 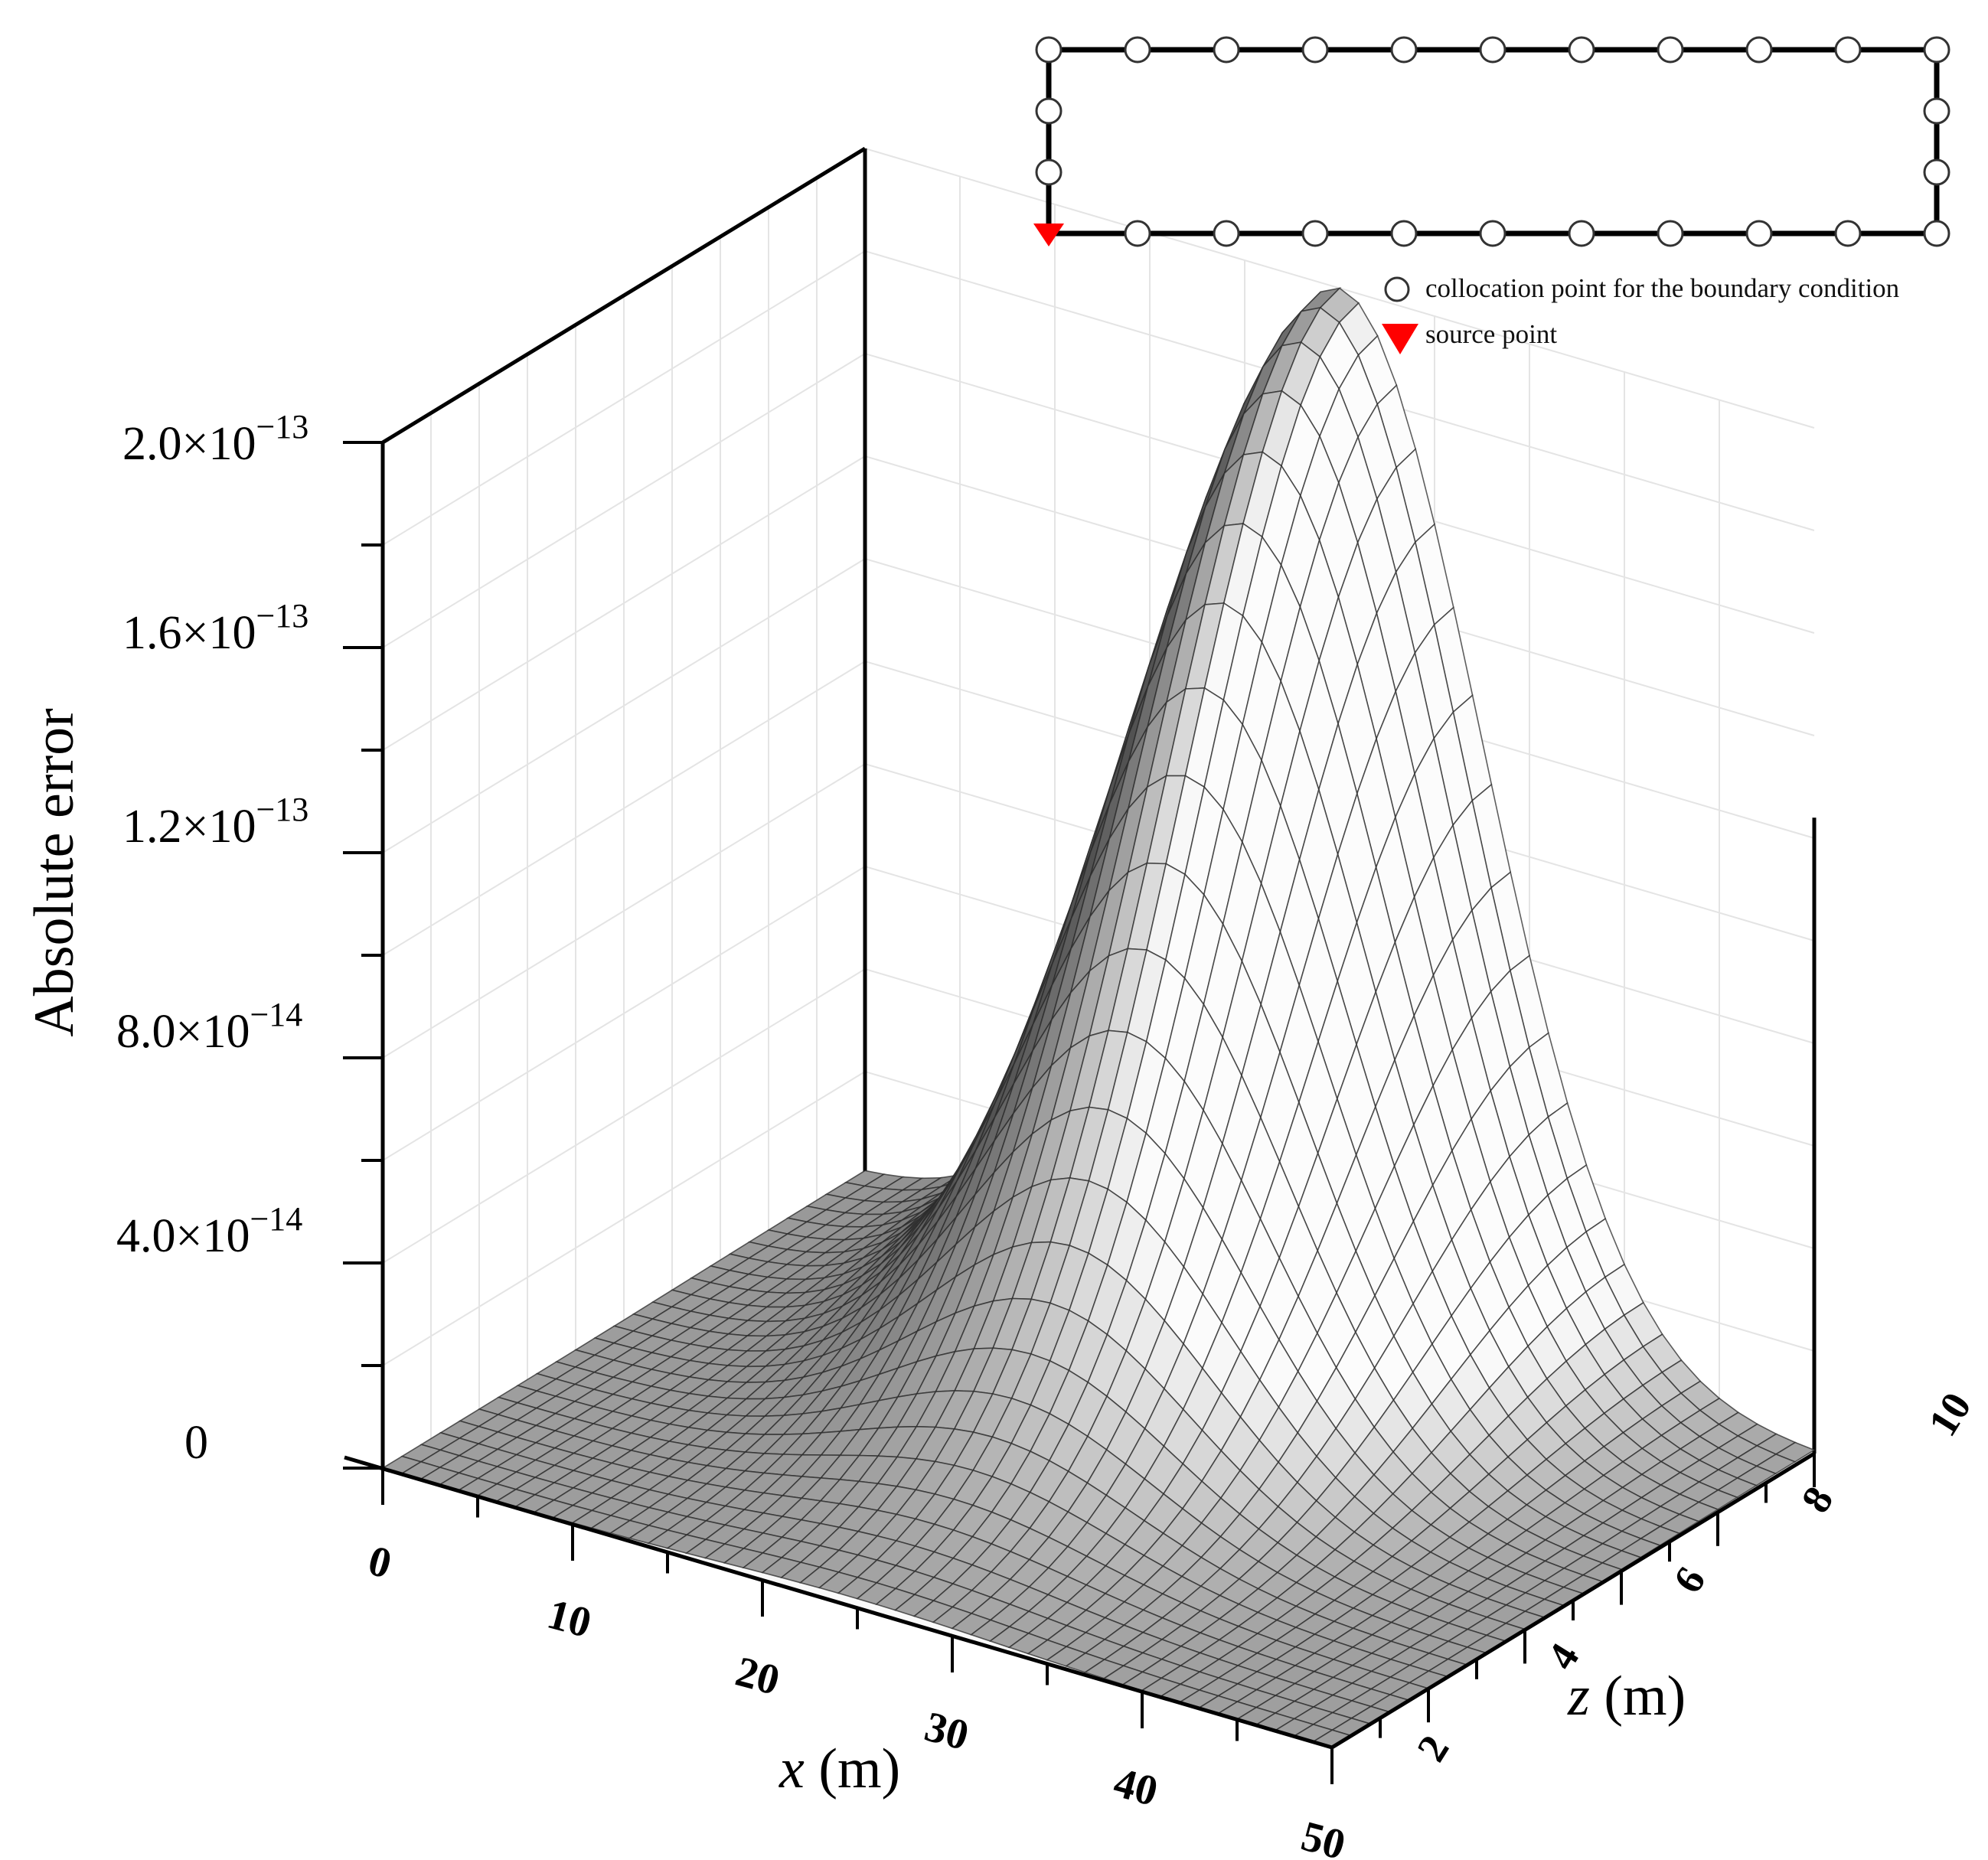 I want to click on x-tick-label: 10, so click(x=569, y=1619).